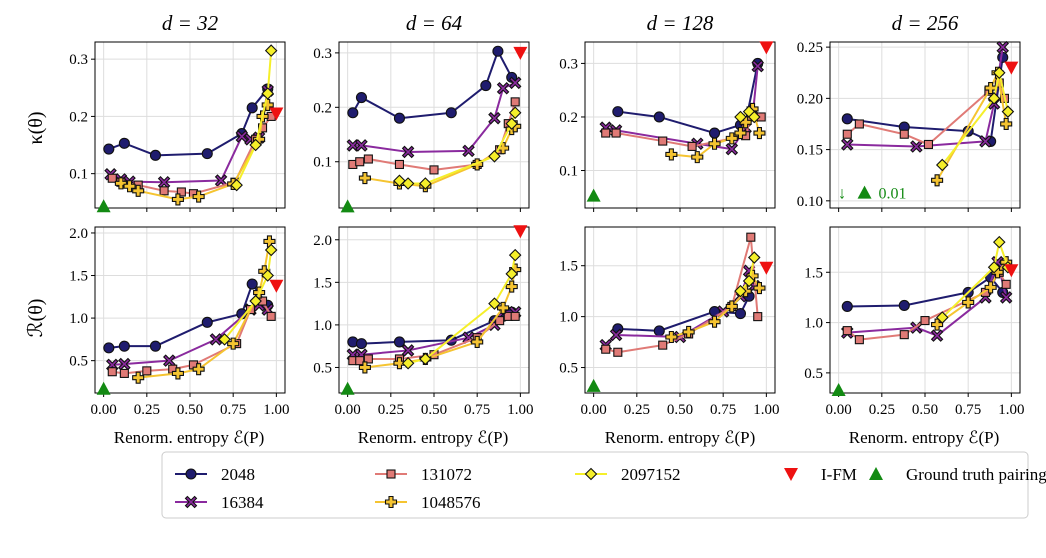 The width and height of the screenshot is (1046, 558). What do you see at coordinates (219, 502) in the screenshot?
I see `legend-entry-16384: 16384` at bounding box center [219, 502].